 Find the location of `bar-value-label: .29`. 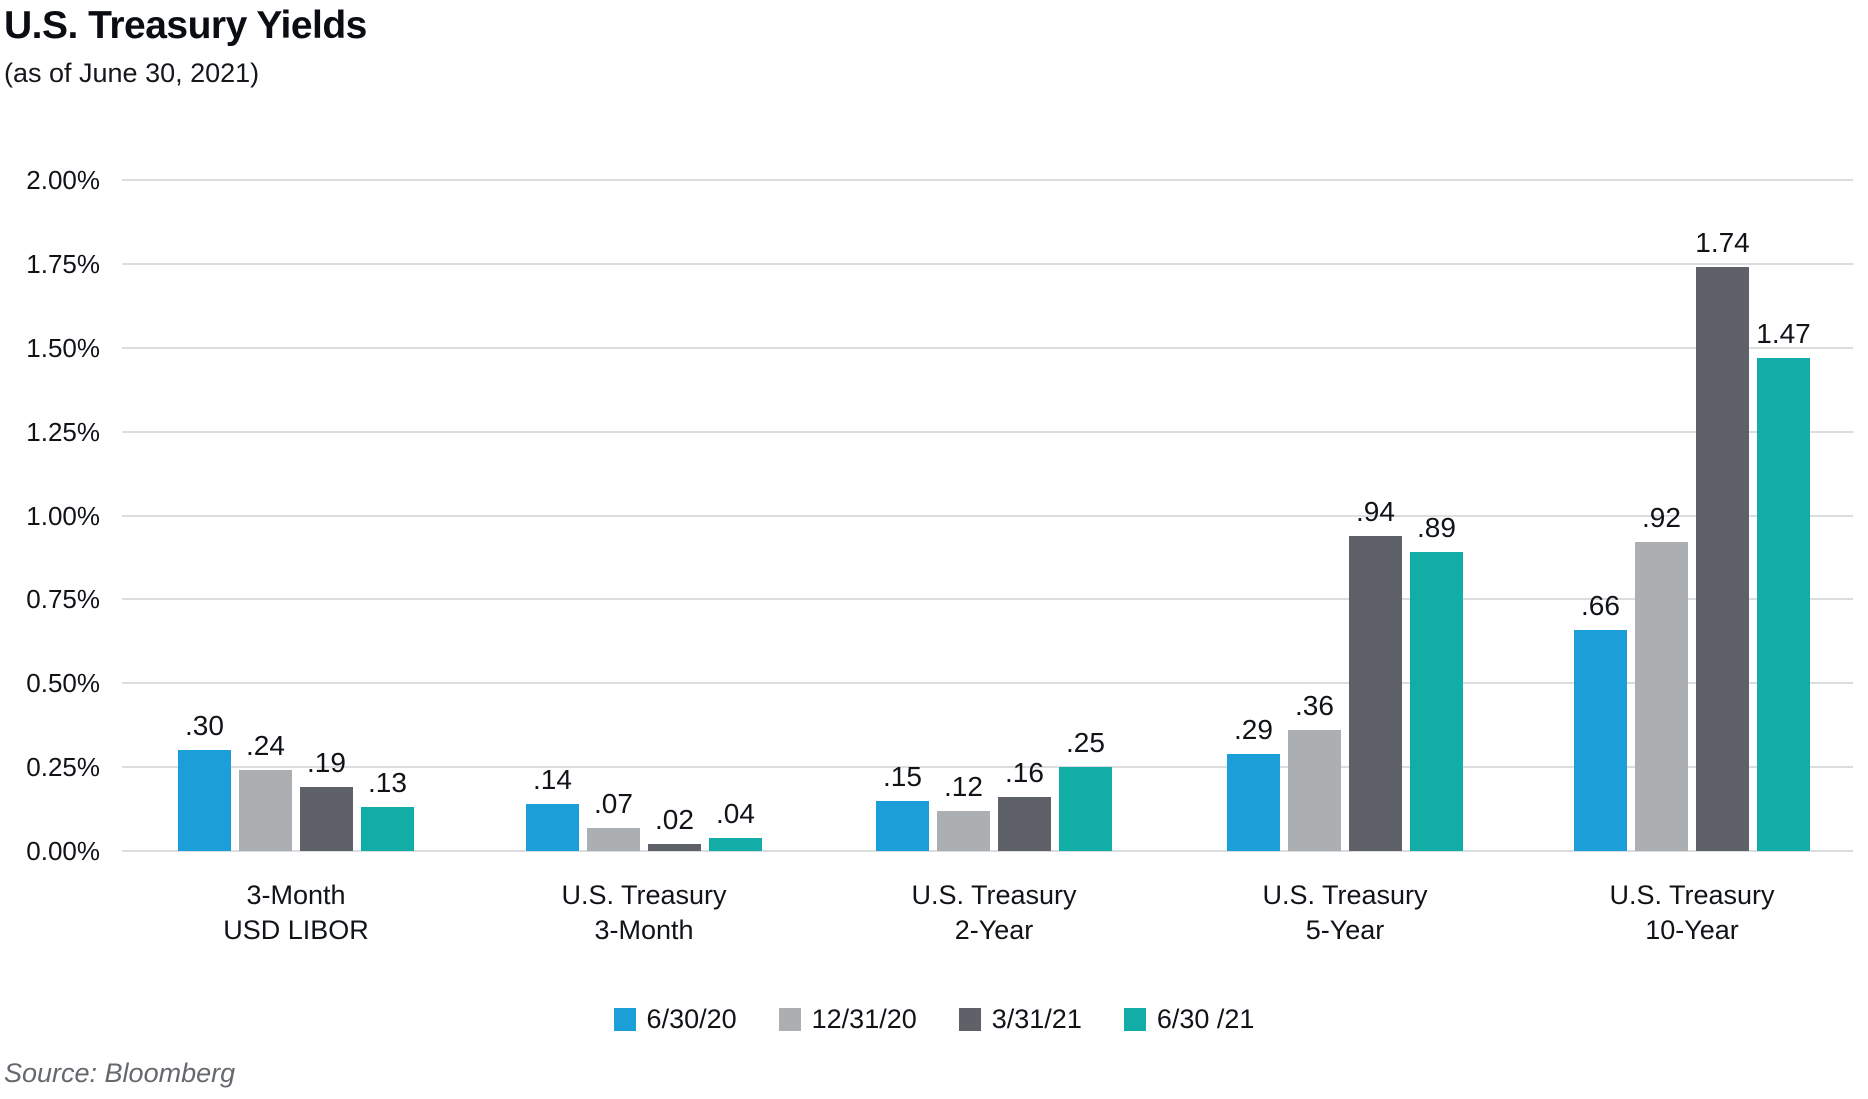

bar-value-label: .29 is located at coordinates (1253, 729).